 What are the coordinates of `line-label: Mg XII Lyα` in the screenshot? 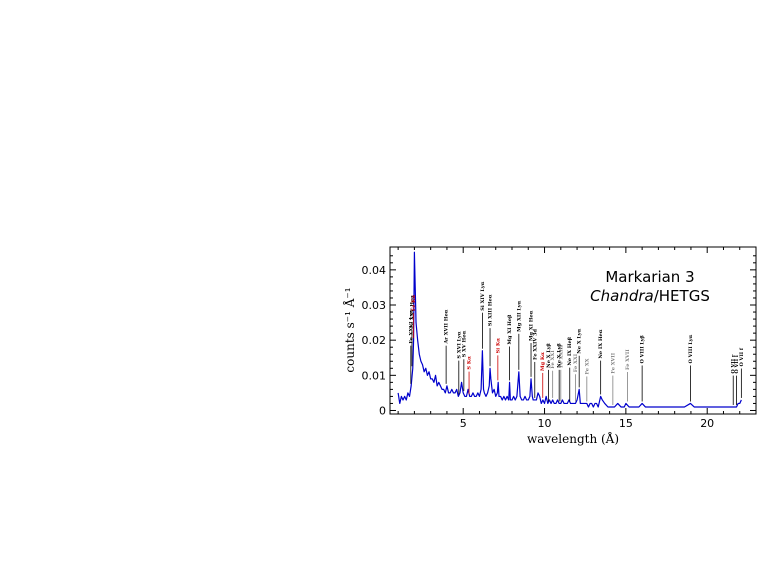 It's located at (519, 315).